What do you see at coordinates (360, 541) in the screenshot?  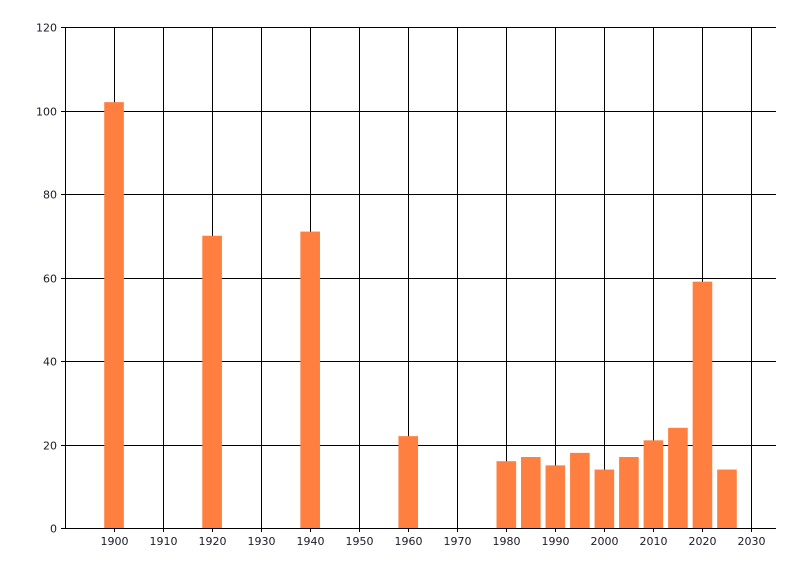 I see `x-tick-label: 1950` at bounding box center [360, 541].